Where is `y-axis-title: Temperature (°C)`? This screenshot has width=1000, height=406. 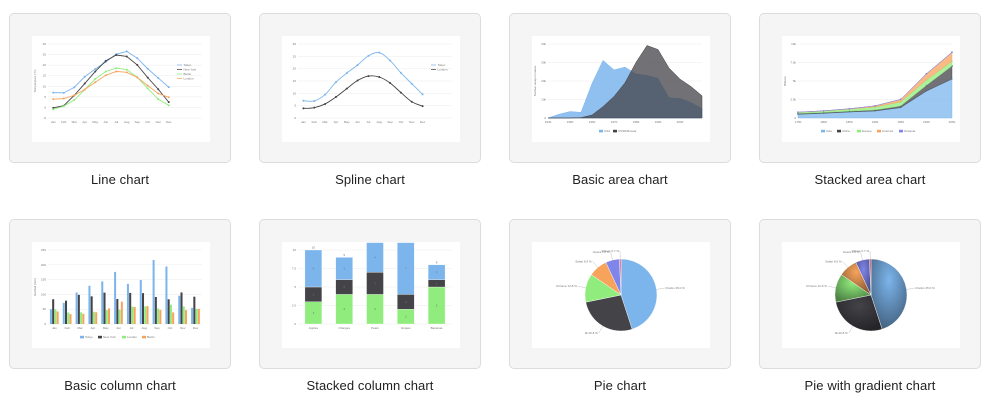
y-axis-title: Temperature (°C) is located at coordinates (35, 80).